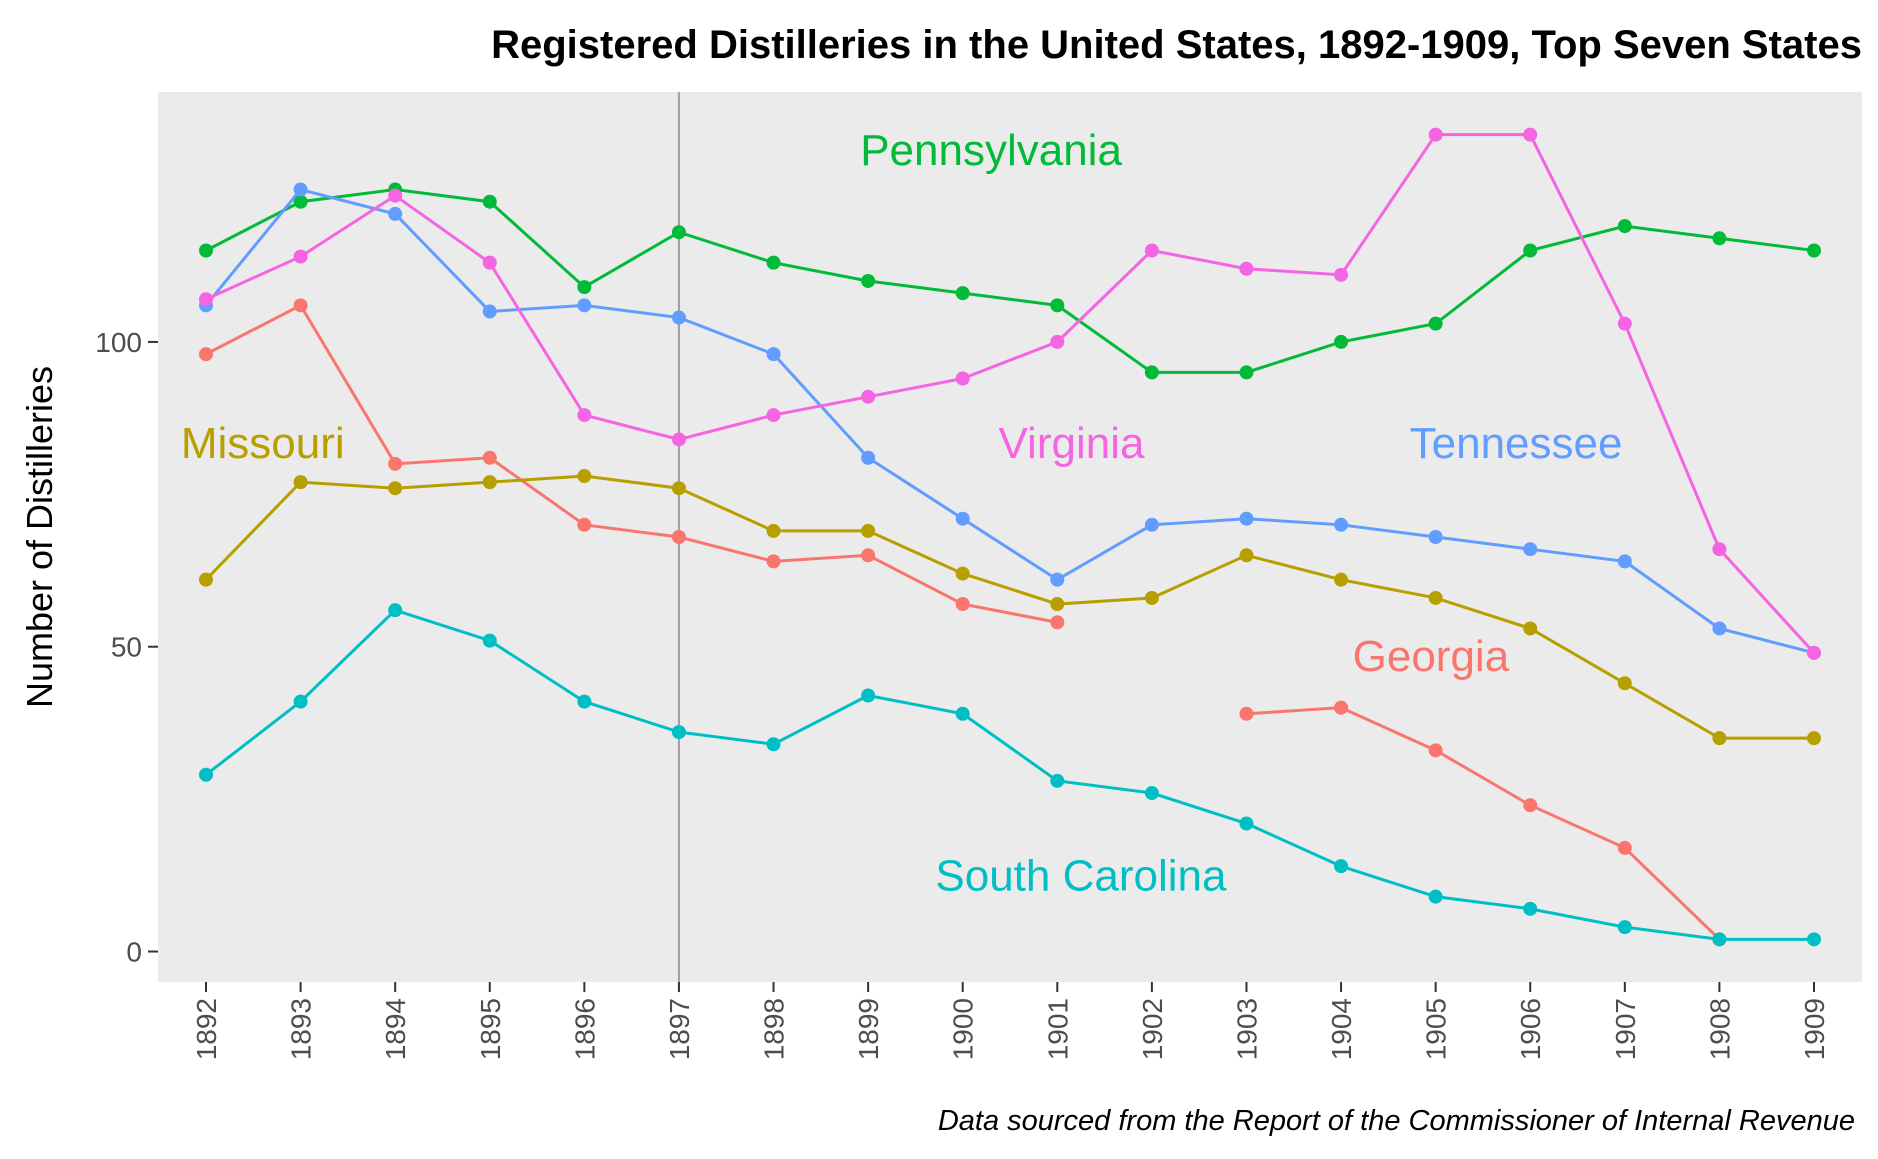 Image resolution: width=1878 pixels, height=1159 pixels. I want to click on x-tick-label: 1893, so click(301, 1029).